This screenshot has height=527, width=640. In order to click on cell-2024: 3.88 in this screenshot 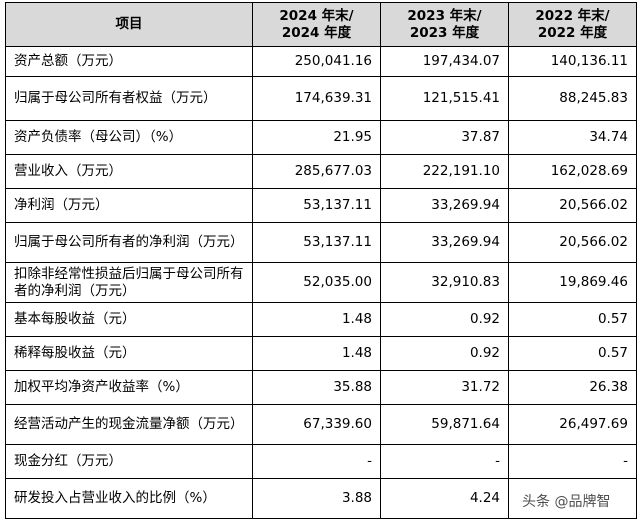, I will do `click(316, 498)`.